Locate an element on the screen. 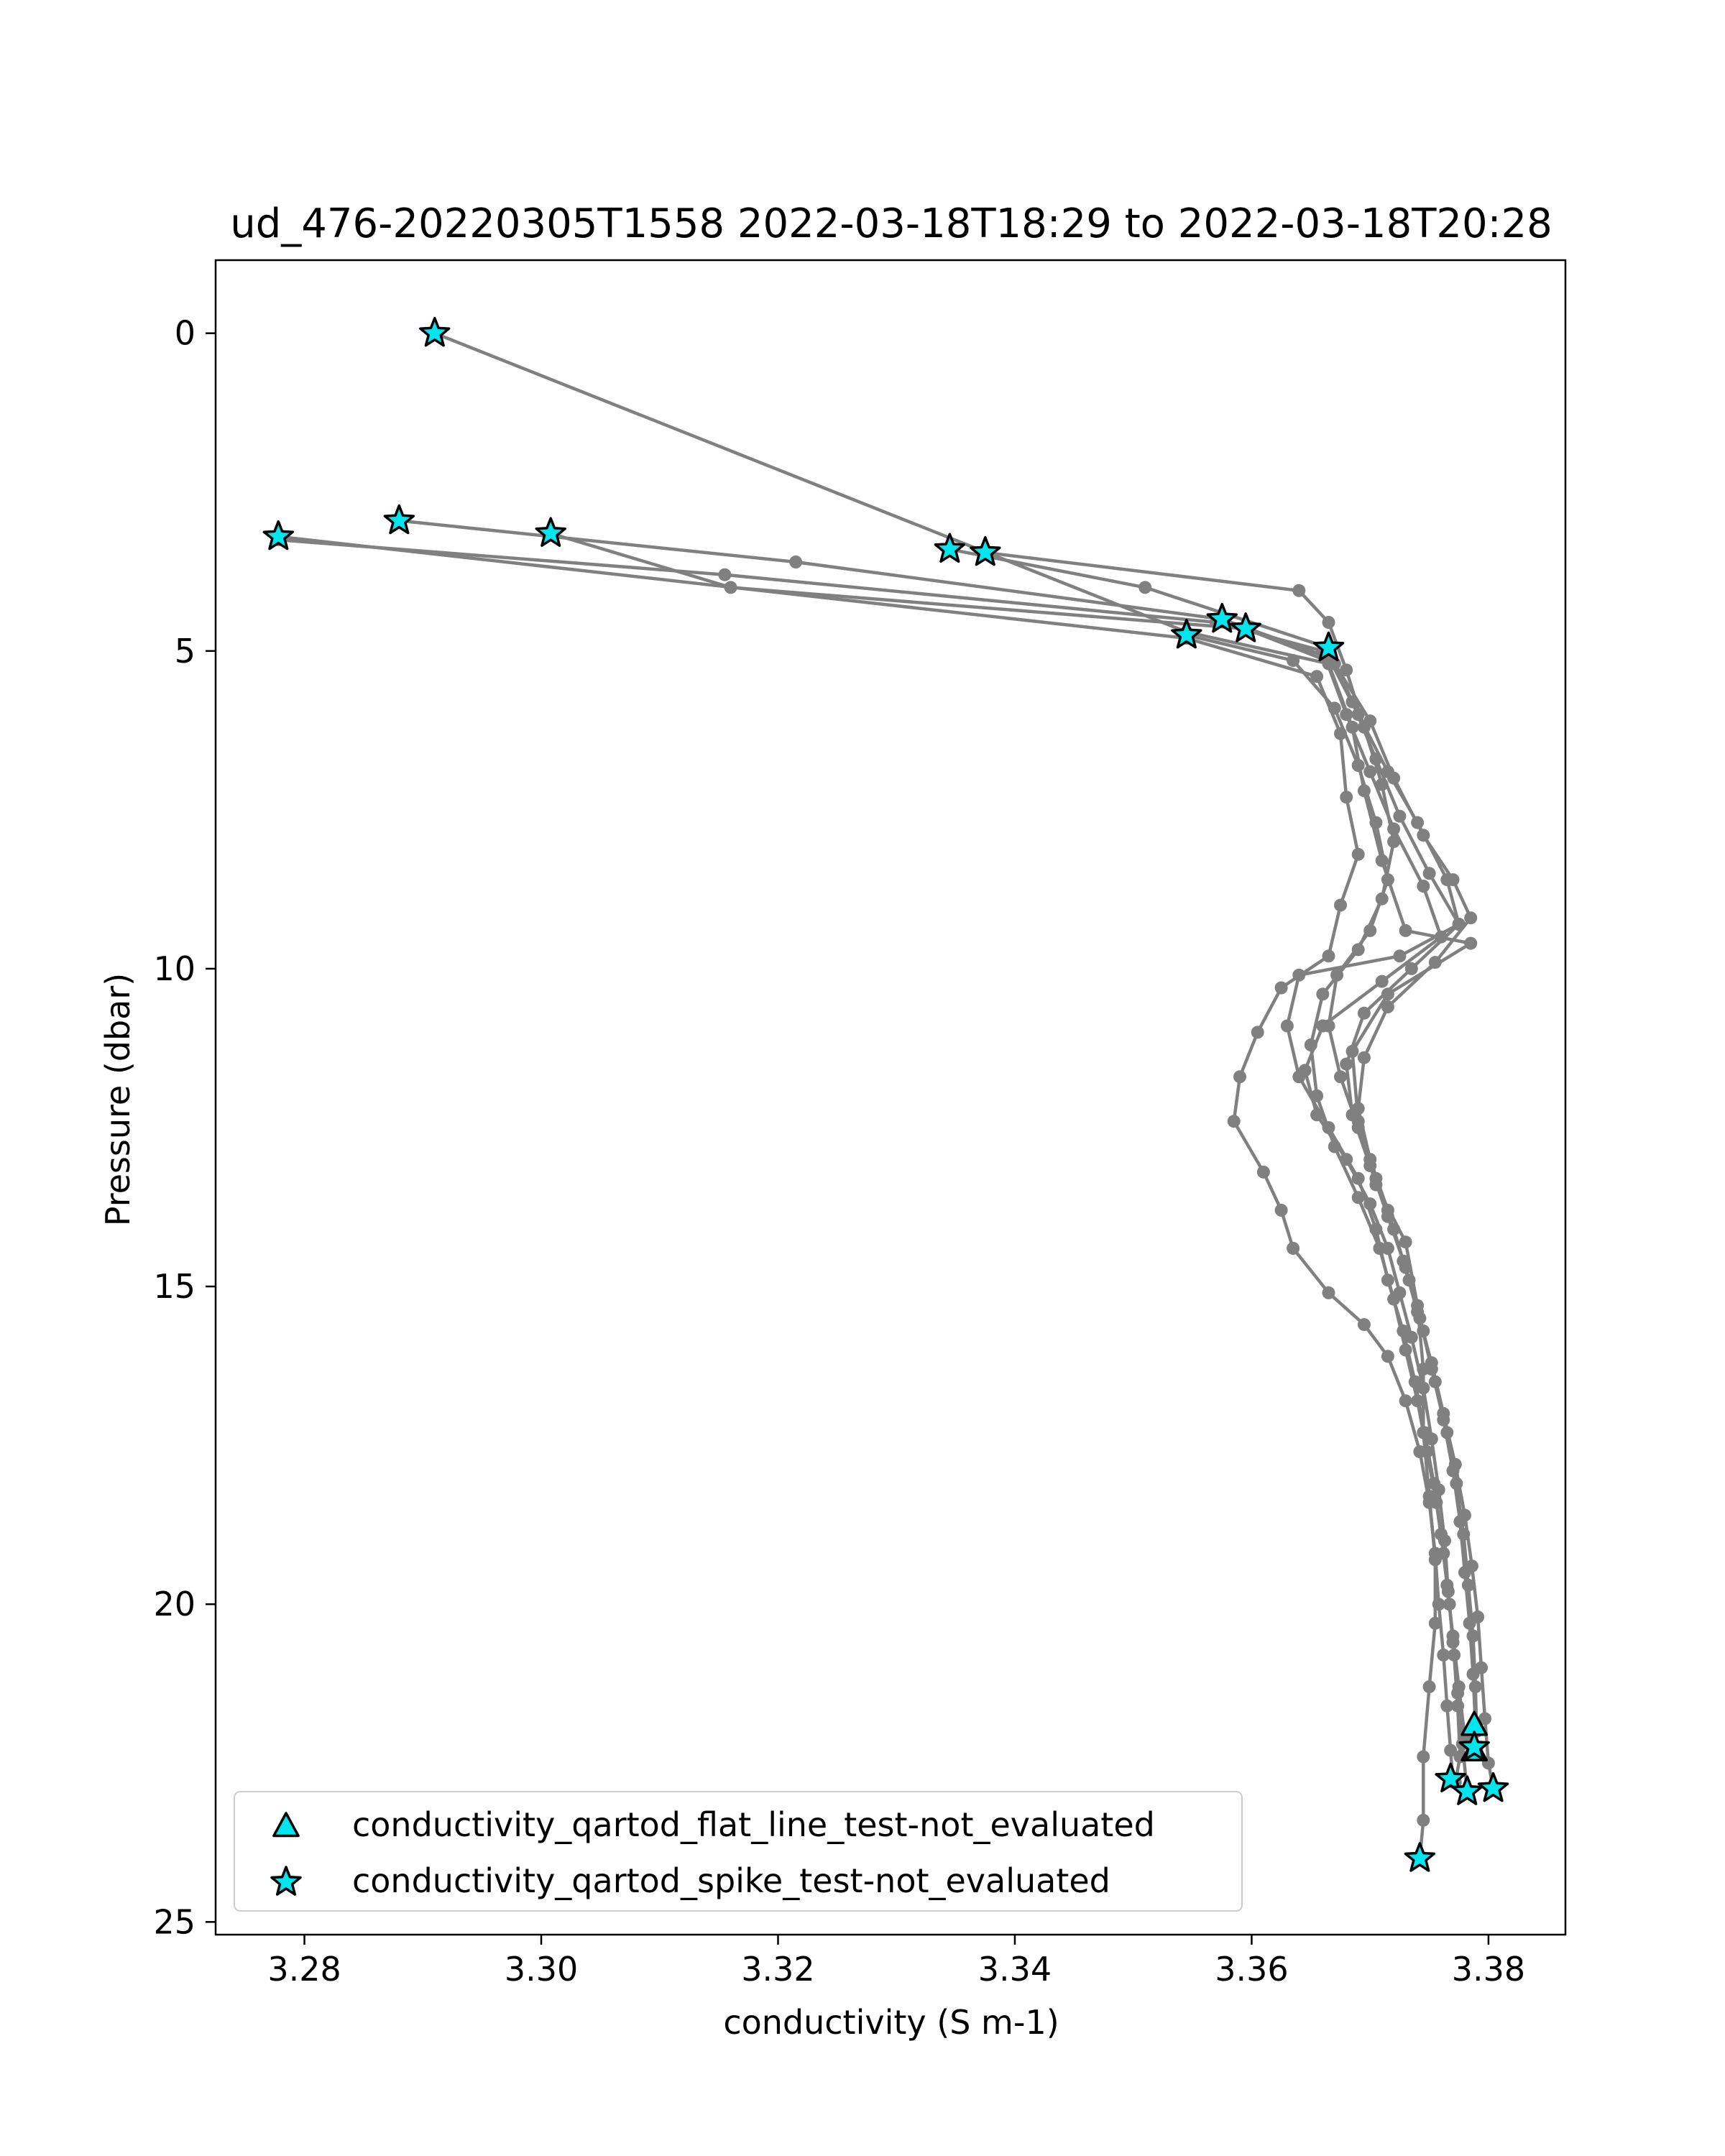  legend-box is located at coordinates (738, 1851).